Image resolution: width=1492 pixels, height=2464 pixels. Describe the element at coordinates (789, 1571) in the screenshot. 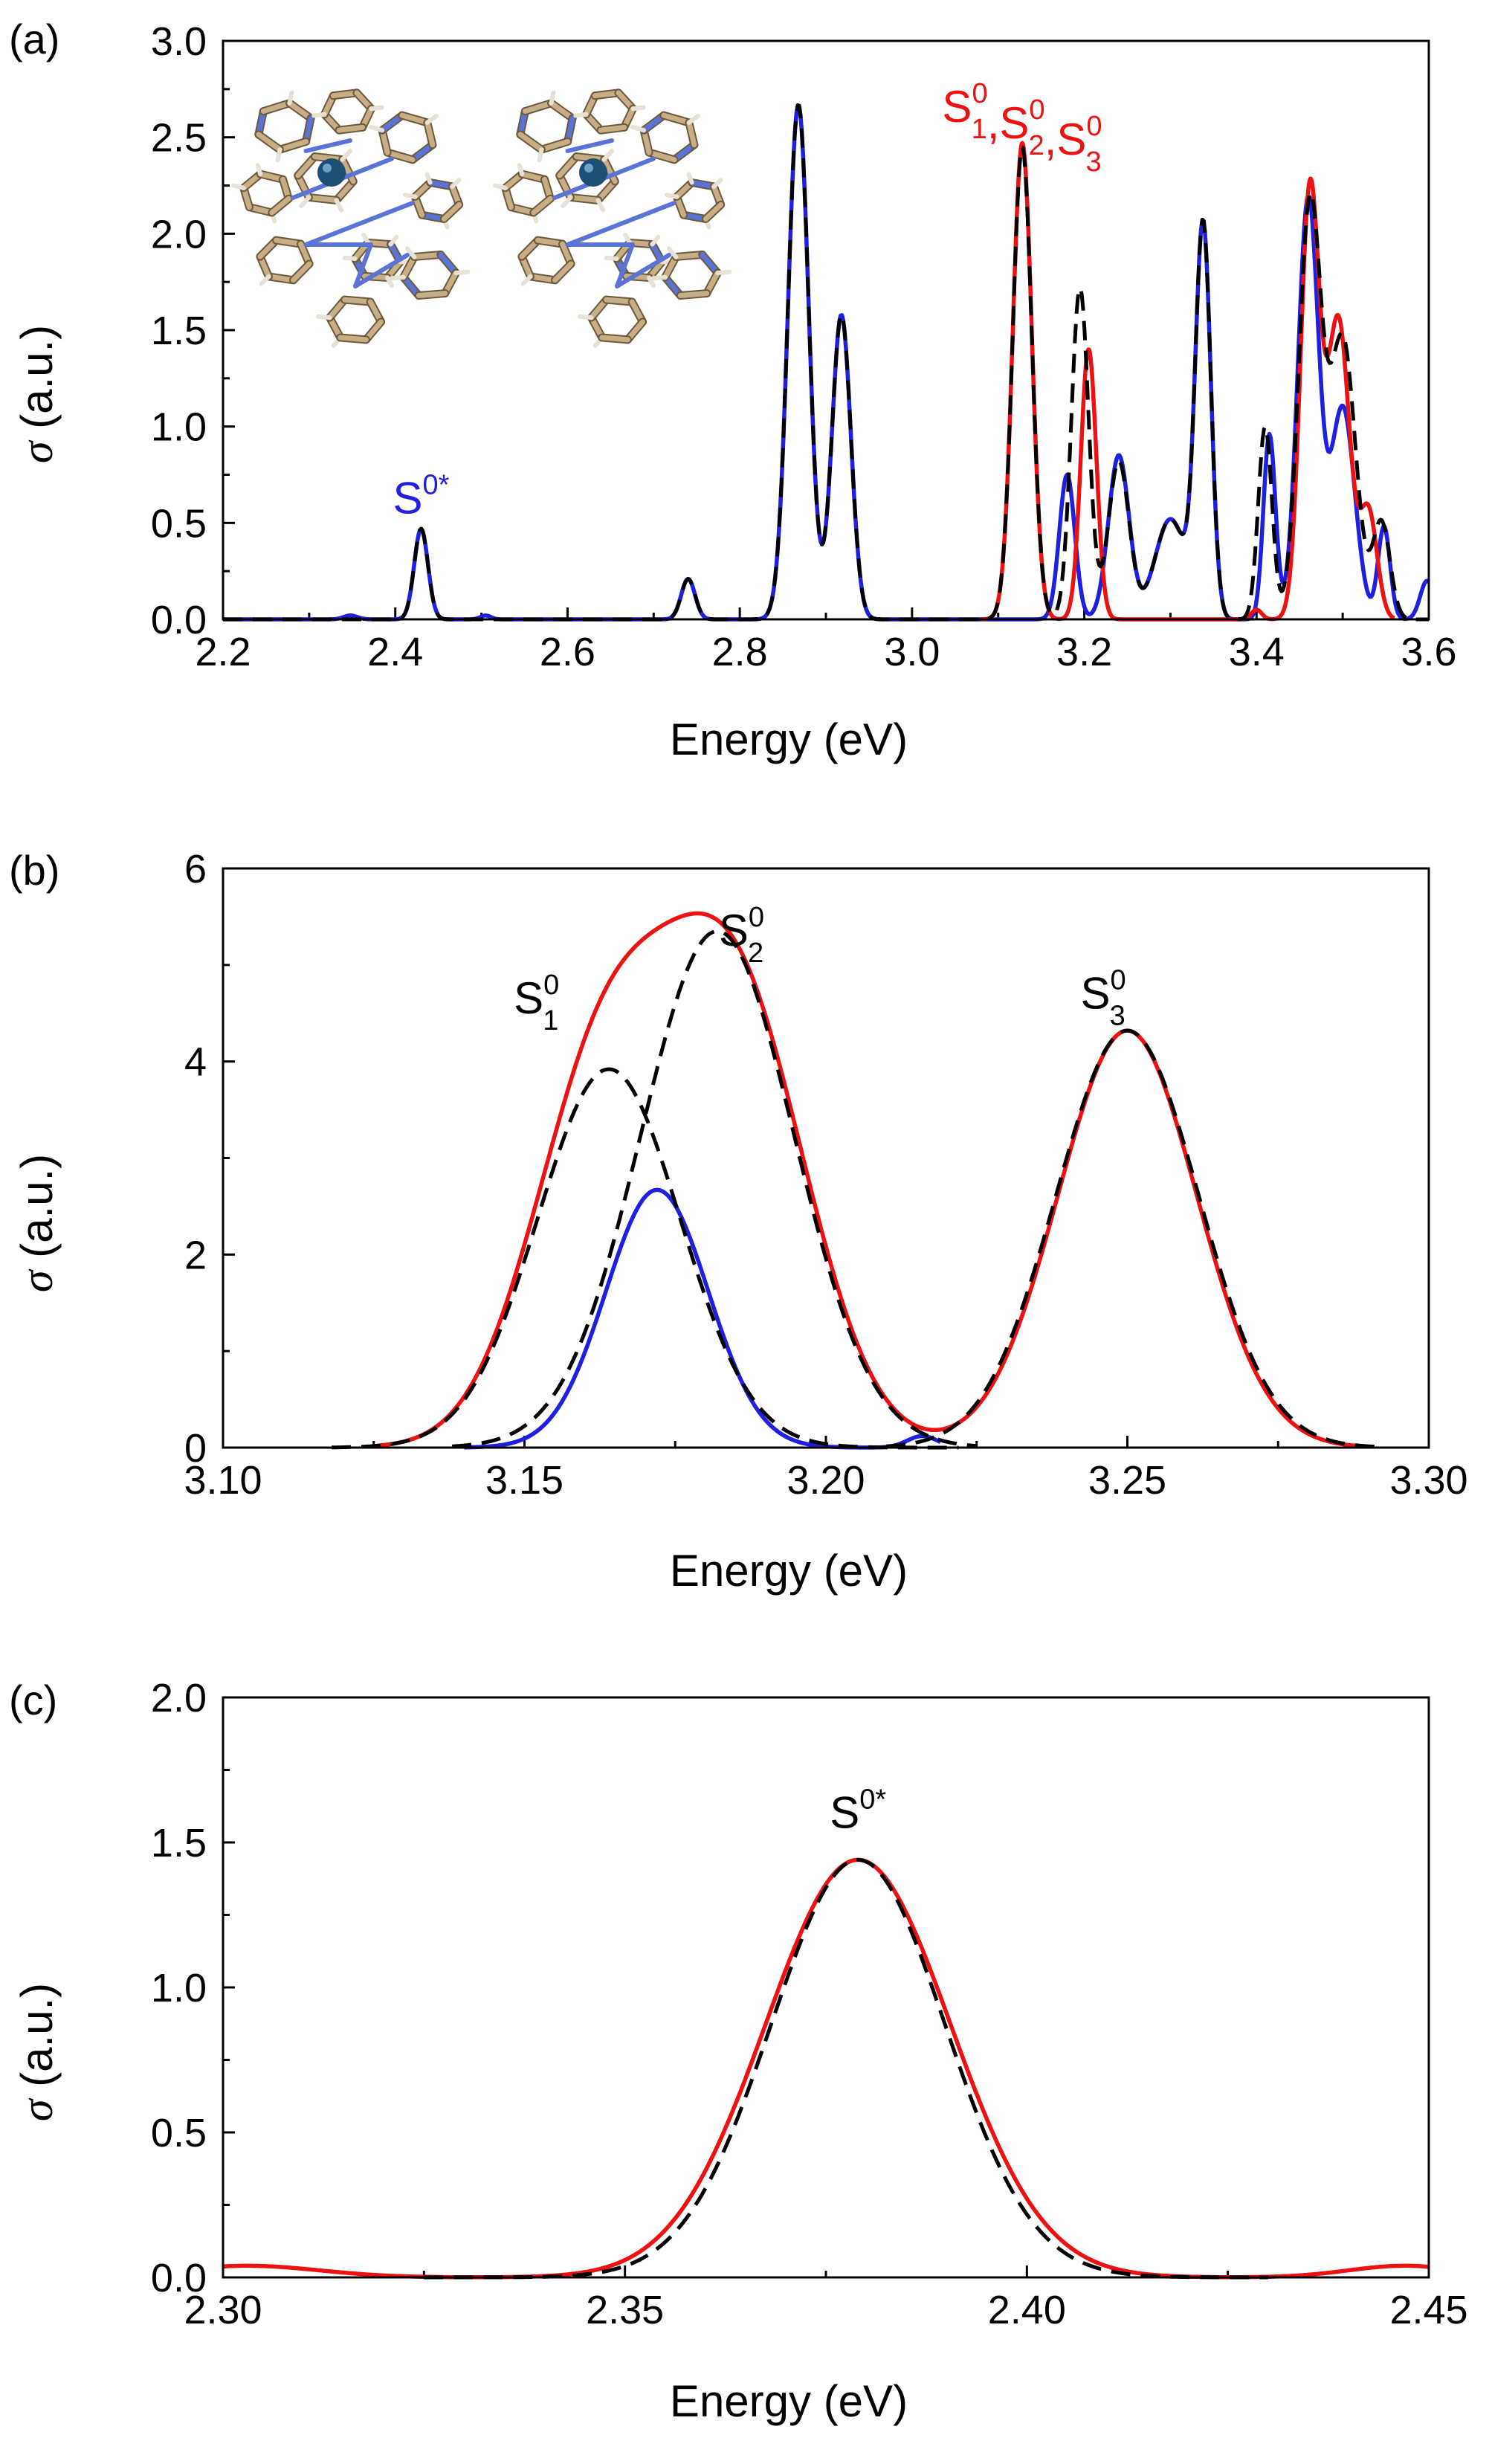

I see `panel-b-xlabel: Energy (eV)` at that location.